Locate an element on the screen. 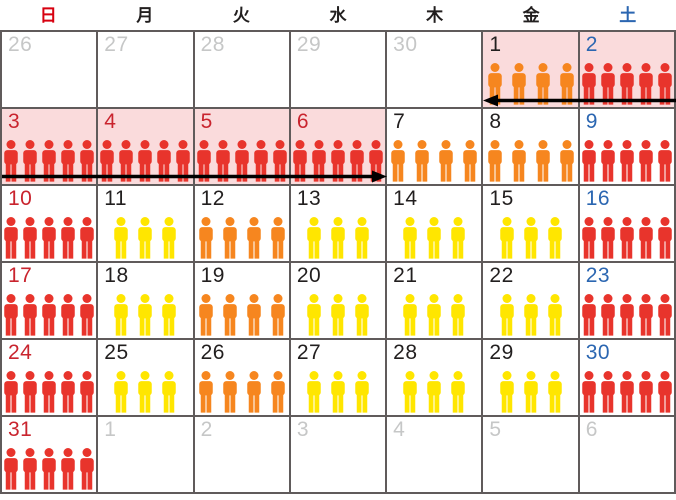 The image size is (676, 500). day-cell-24: 24 is located at coordinates (49, 377).